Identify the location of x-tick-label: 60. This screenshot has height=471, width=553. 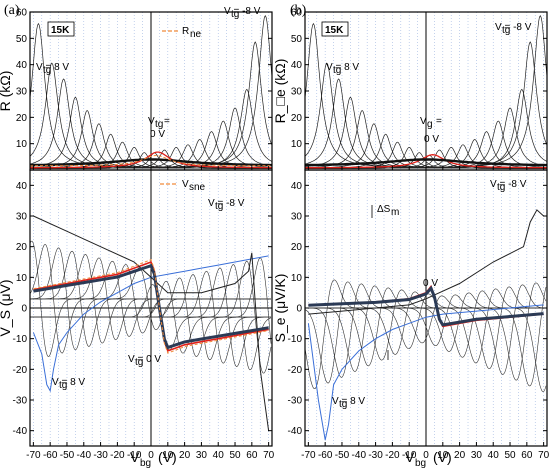
(252, 455).